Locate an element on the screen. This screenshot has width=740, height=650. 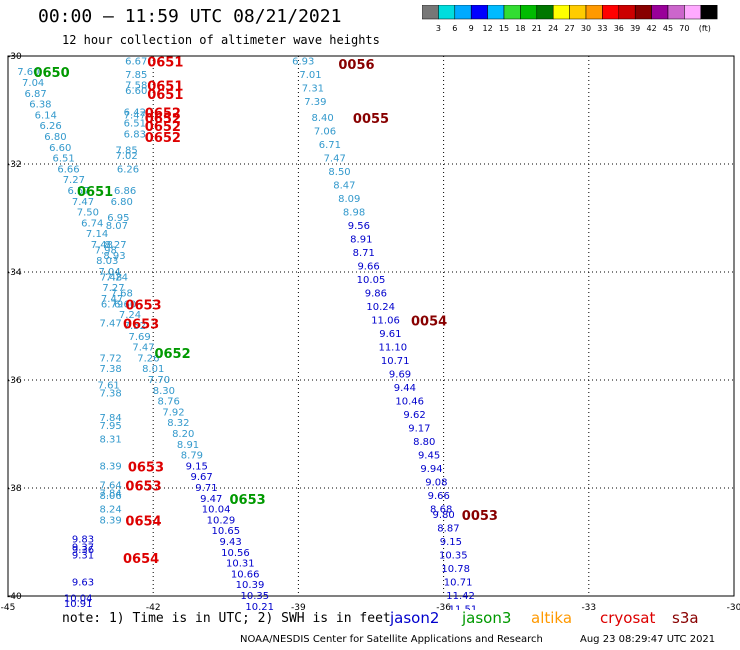
swh-point: 7.39 is located at coordinates (315, 102).